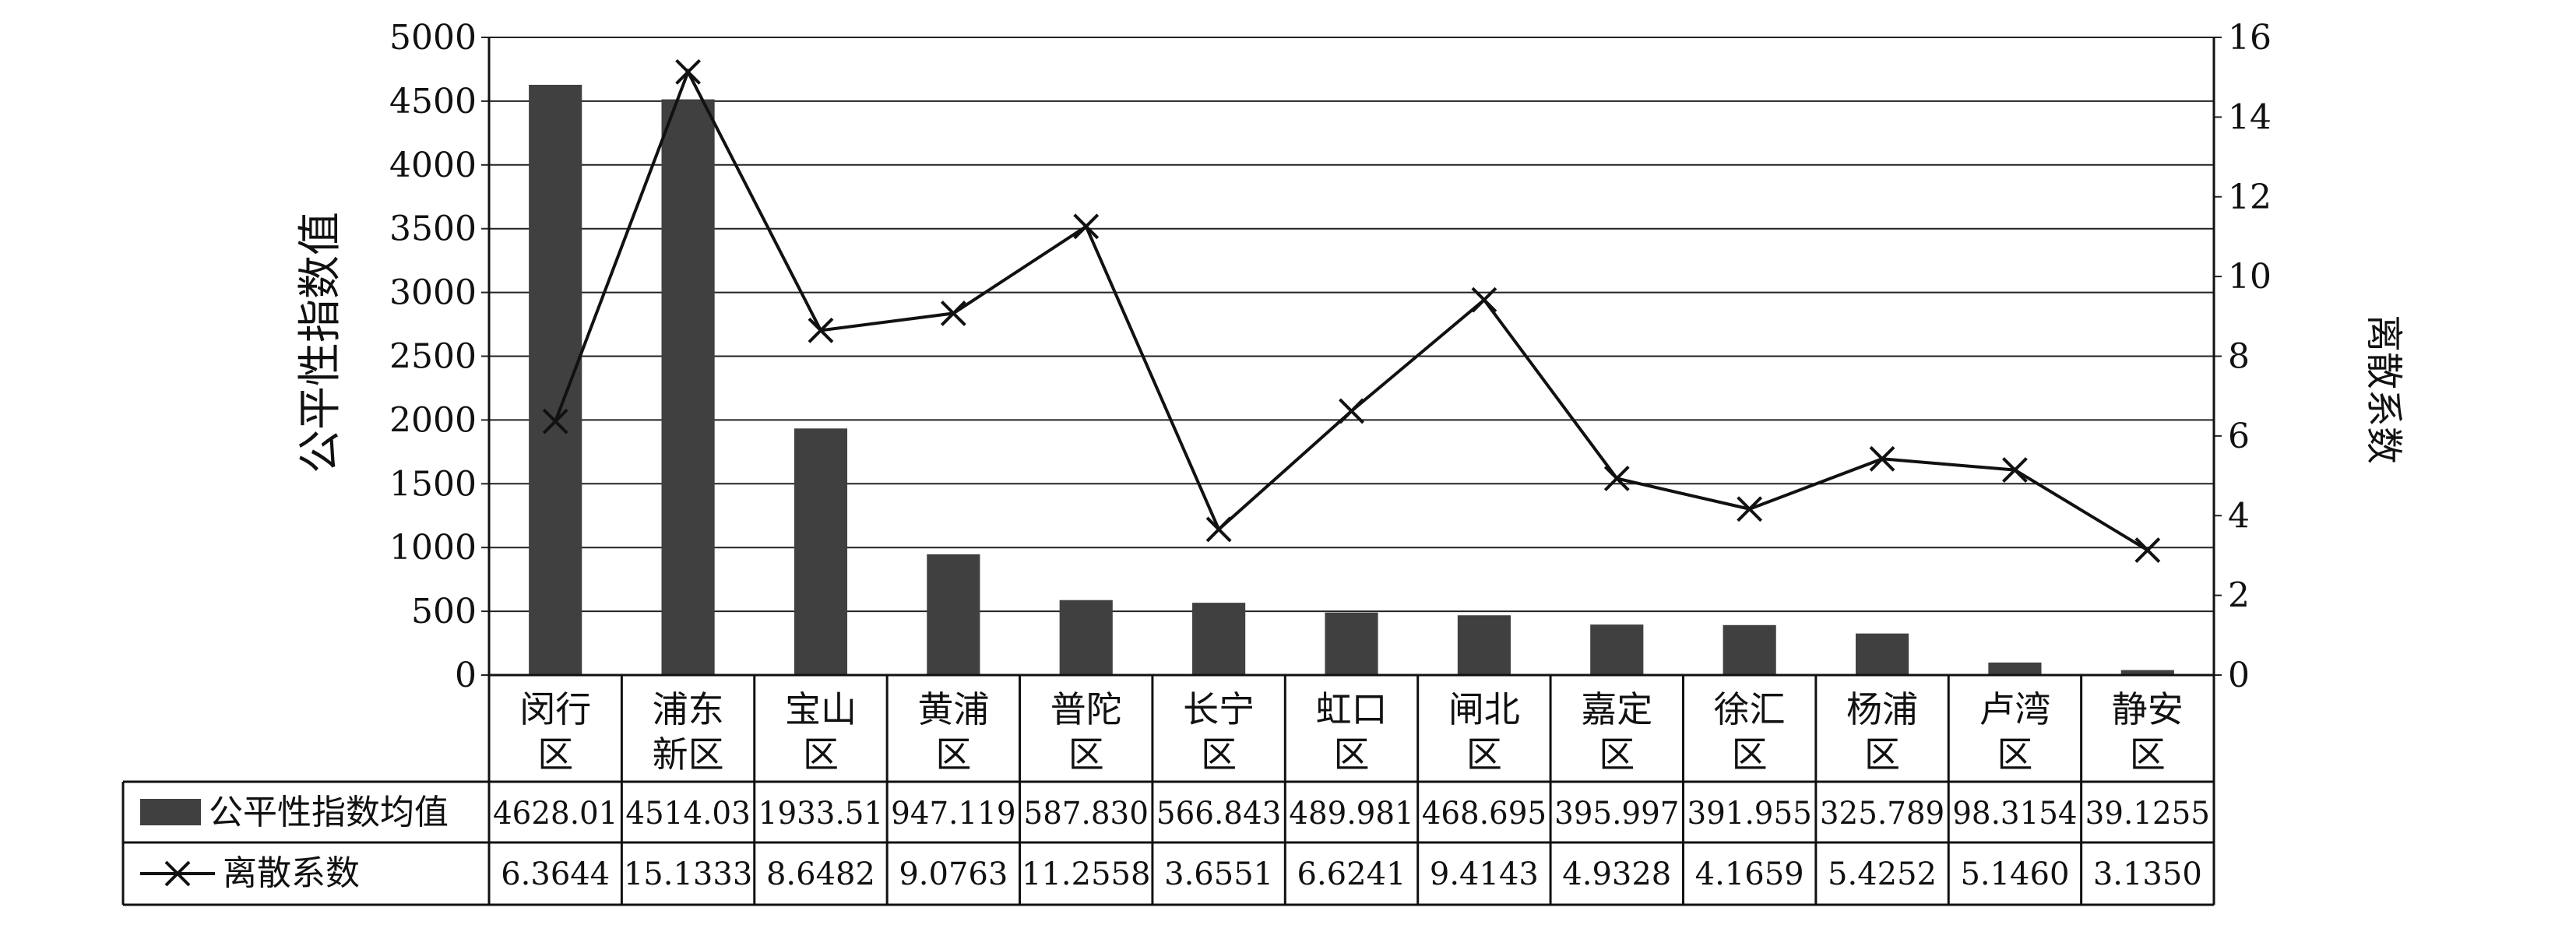 The width and height of the screenshot is (2576, 925). I want to click on category-label: 新区, so click(688, 754).